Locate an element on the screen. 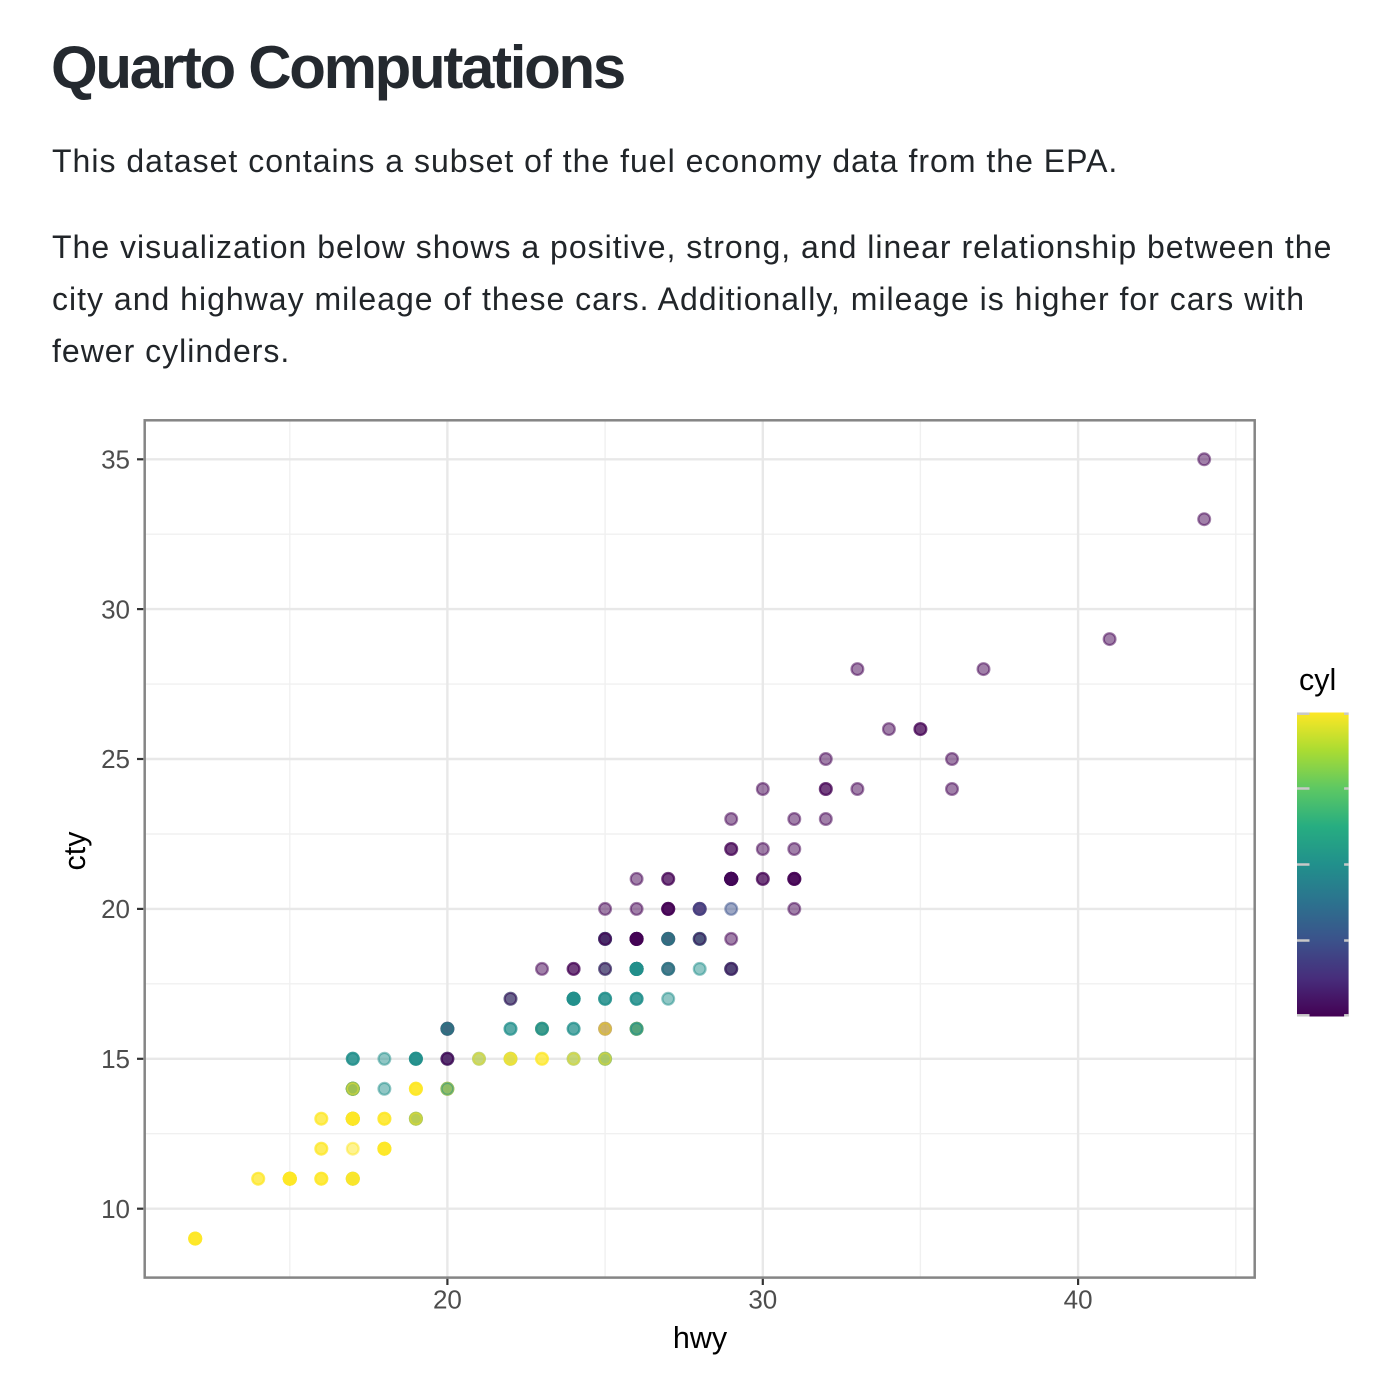  svg-text: 35 is located at coordinates (115, 460).